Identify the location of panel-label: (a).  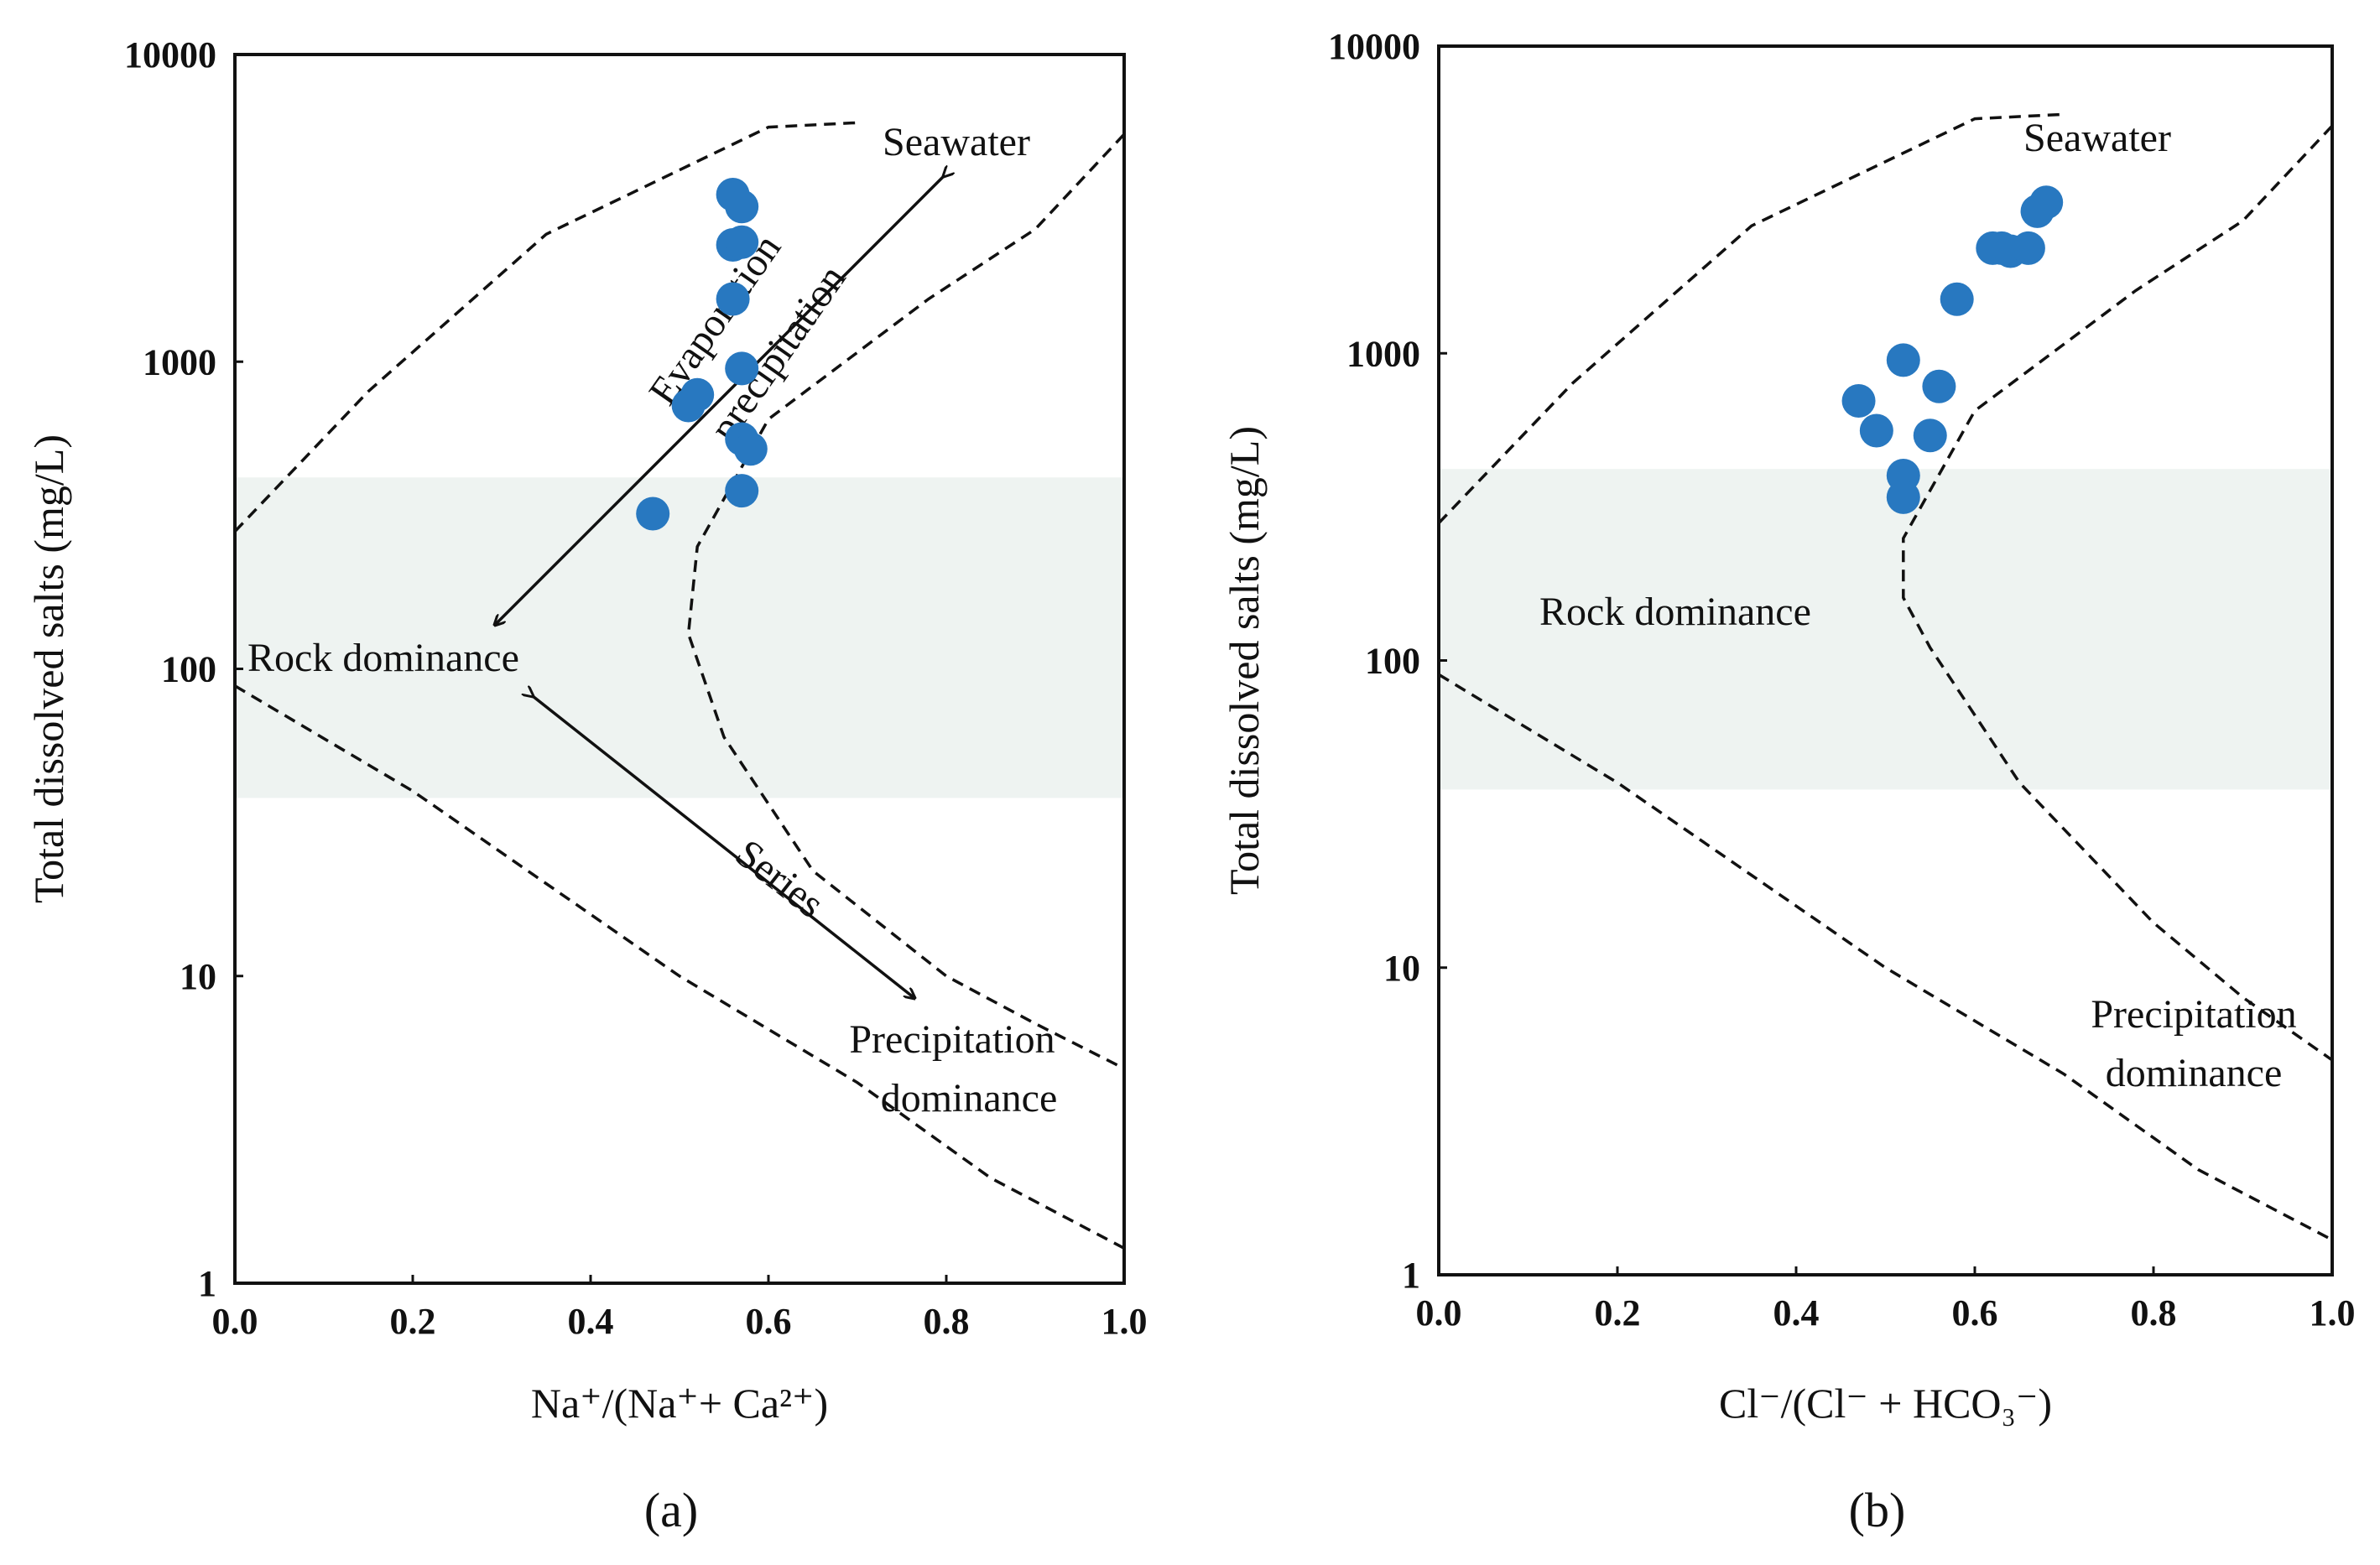
(671, 1510).